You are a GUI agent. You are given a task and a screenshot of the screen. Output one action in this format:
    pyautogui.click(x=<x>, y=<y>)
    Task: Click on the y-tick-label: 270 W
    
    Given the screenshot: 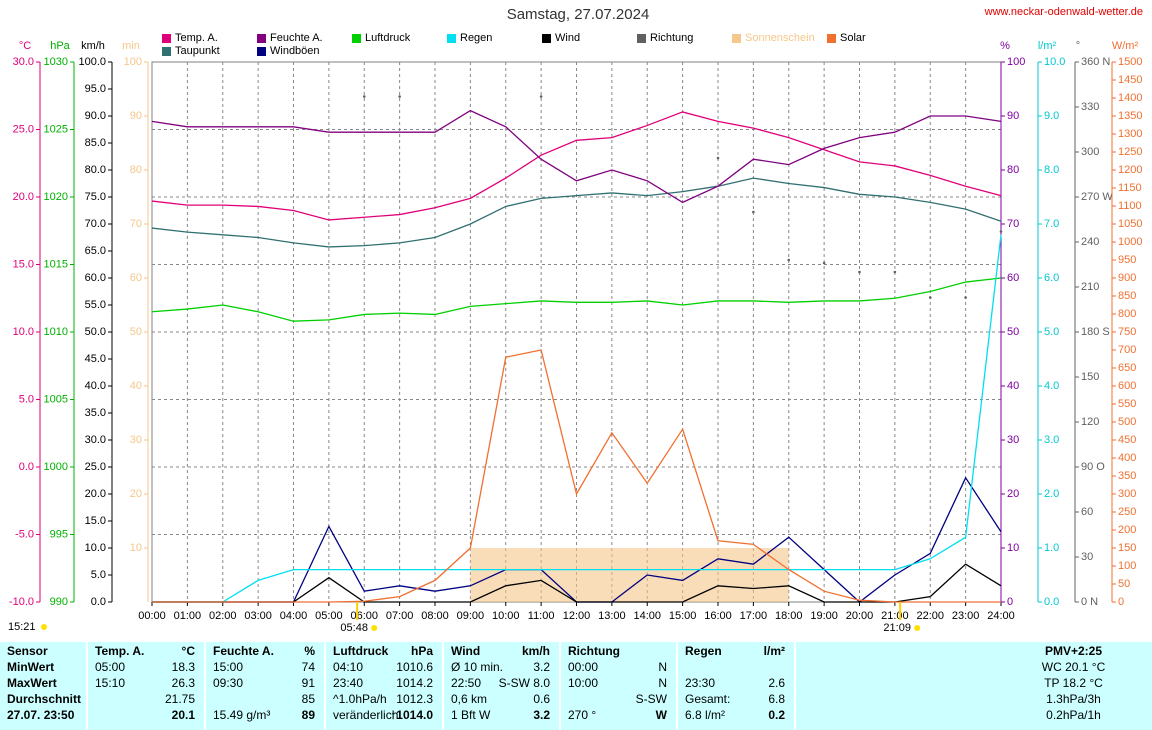 What is the action you would take?
    pyautogui.click(x=1097, y=197)
    